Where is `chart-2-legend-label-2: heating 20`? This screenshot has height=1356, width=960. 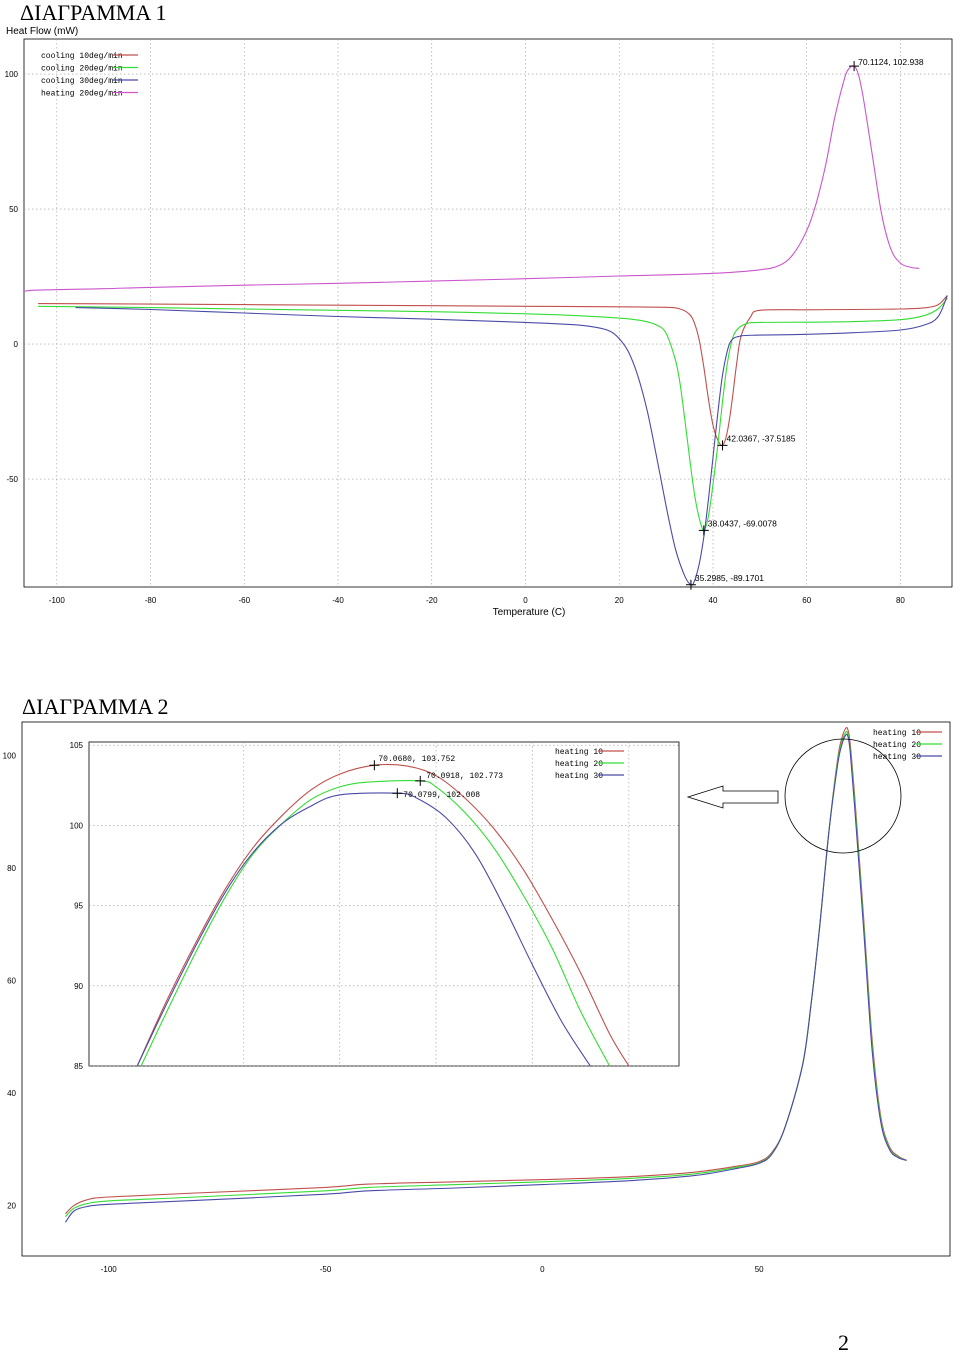 chart-2-legend-label-2: heating 20 is located at coordinates (897, 745).